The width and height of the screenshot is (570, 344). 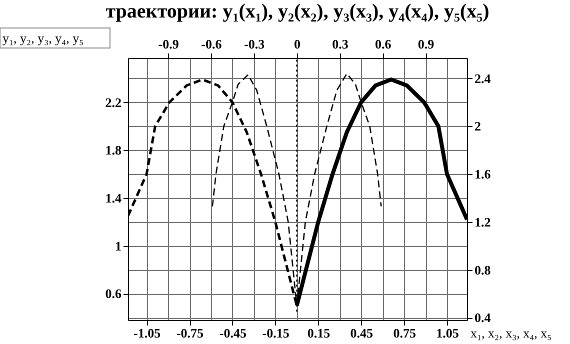 I want to click on x2-tick-label: 0.6, so click(x=383, y=44).